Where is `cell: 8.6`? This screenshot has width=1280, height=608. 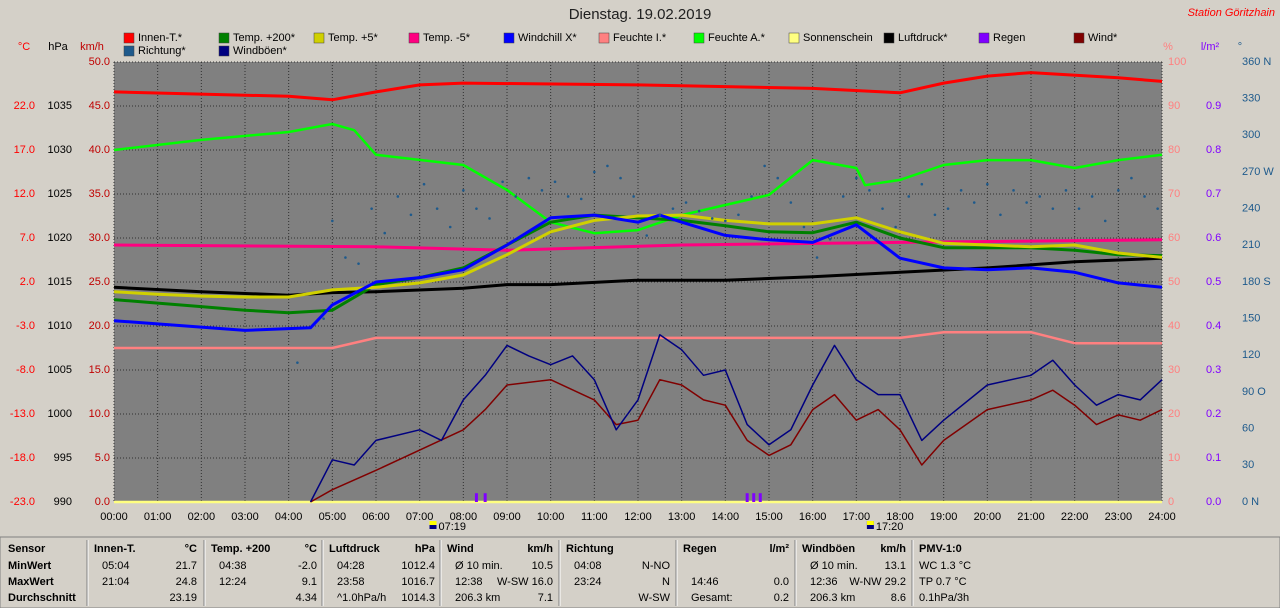 cell: 8.6 is located at coordinates (898, 598).